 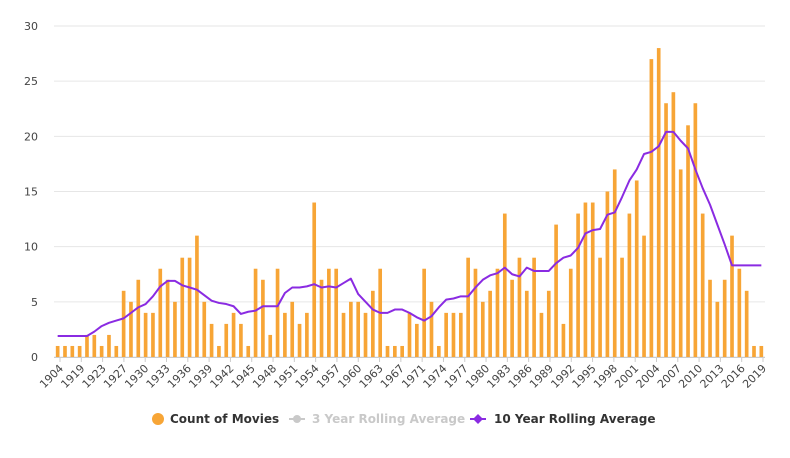 I want to click on bar-1955, so click(x=307, y=334).